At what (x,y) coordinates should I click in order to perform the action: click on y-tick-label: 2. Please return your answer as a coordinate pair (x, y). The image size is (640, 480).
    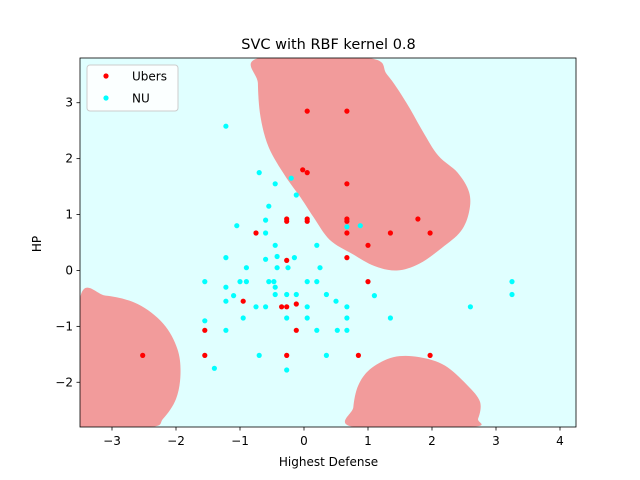
    Looking at the image, I should click on (69, 159).